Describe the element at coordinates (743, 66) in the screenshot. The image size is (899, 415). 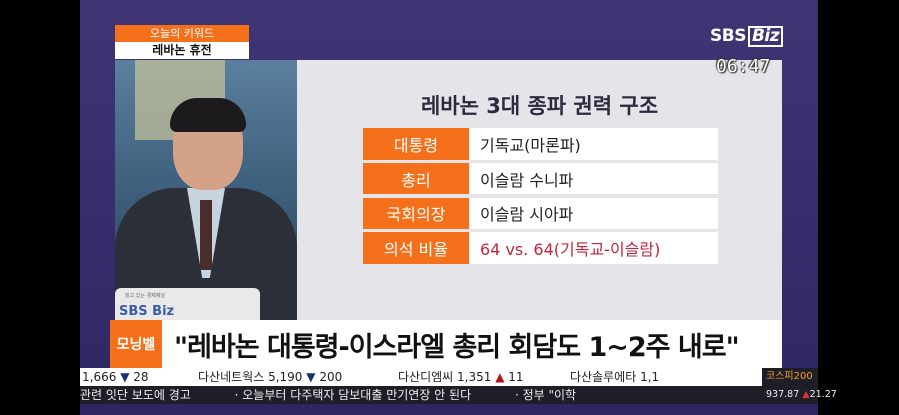
I see `clock: 06:47` at that location.